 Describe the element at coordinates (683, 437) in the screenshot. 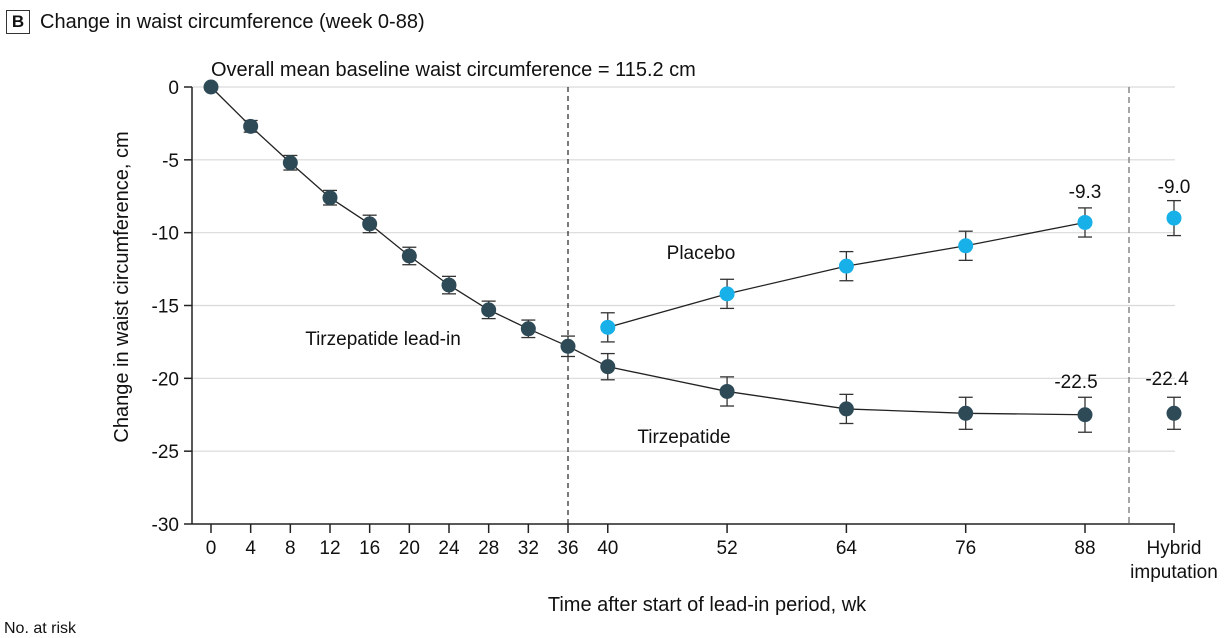

I see `series-label-tirzepatide: Tirzepatide` at that location.